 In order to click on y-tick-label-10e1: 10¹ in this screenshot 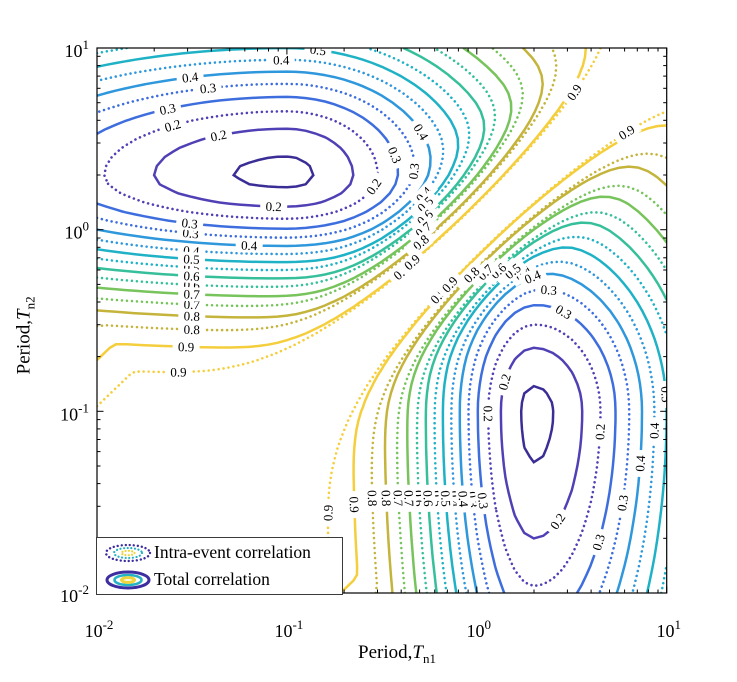, I will do `click(77, 49)`.